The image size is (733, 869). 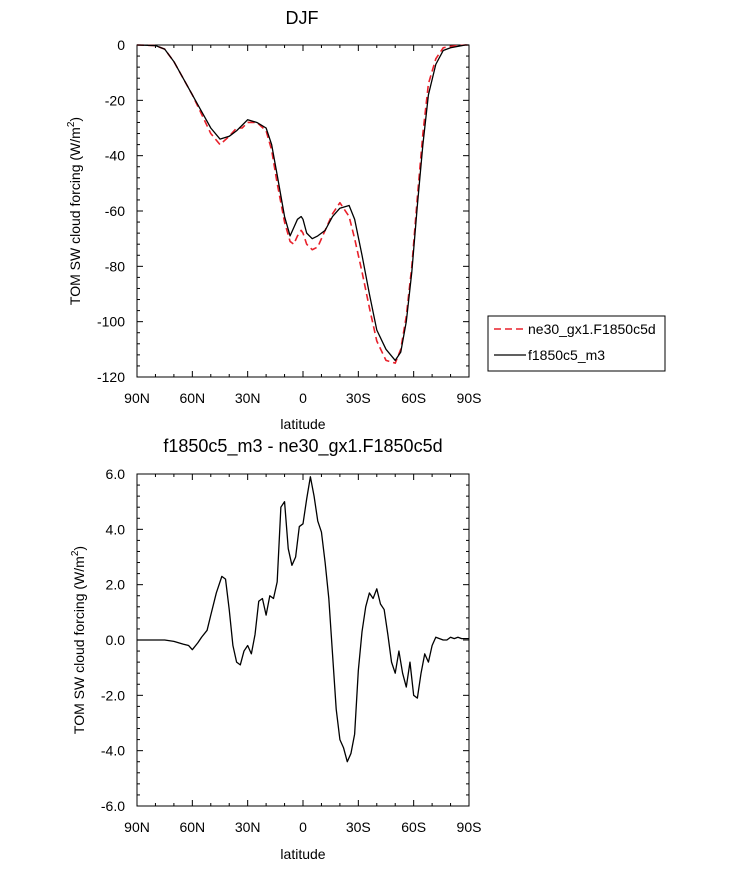 What do you see at coordinates (75, 553) in the screenshot?
I see `bottom-y-axis-label-sup: 2` at bounding box center [75, 553].